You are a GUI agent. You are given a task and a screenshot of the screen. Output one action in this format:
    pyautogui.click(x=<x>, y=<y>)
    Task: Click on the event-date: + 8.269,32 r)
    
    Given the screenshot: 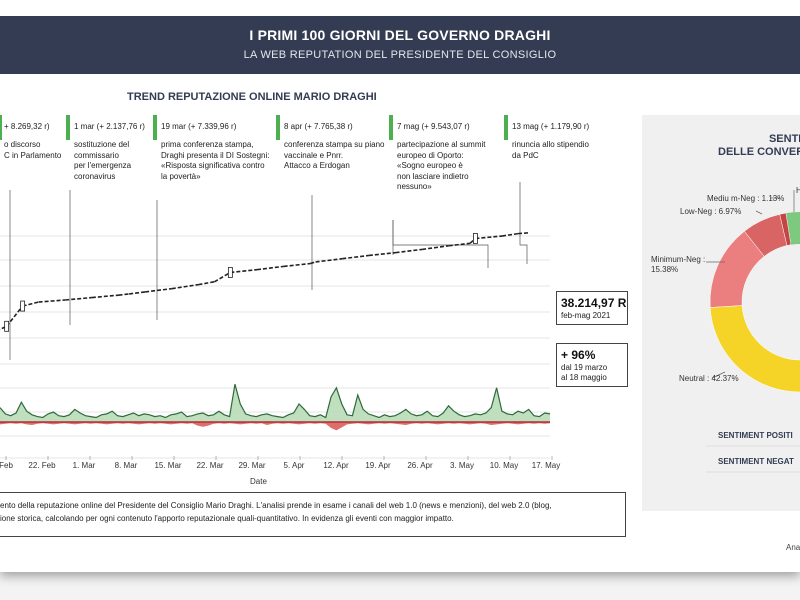 What is the action you would take?
    pyautogui.click(x=27, y=126)
    